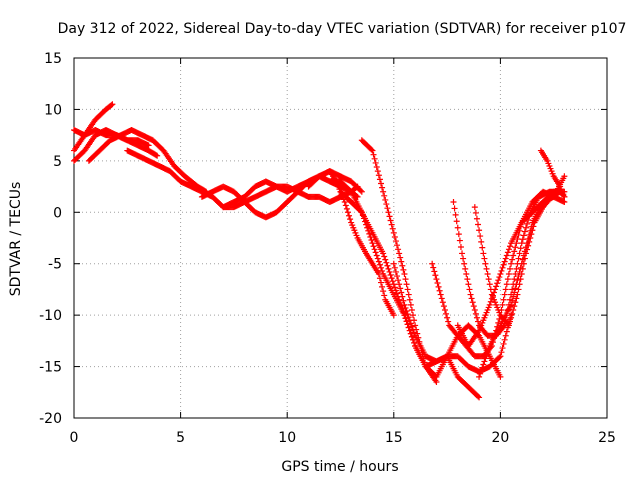 The image size is (640, 480). Describe the element at coordinates (55, 265) in the screenshot. I see `y-tick-label: -5` at that location.